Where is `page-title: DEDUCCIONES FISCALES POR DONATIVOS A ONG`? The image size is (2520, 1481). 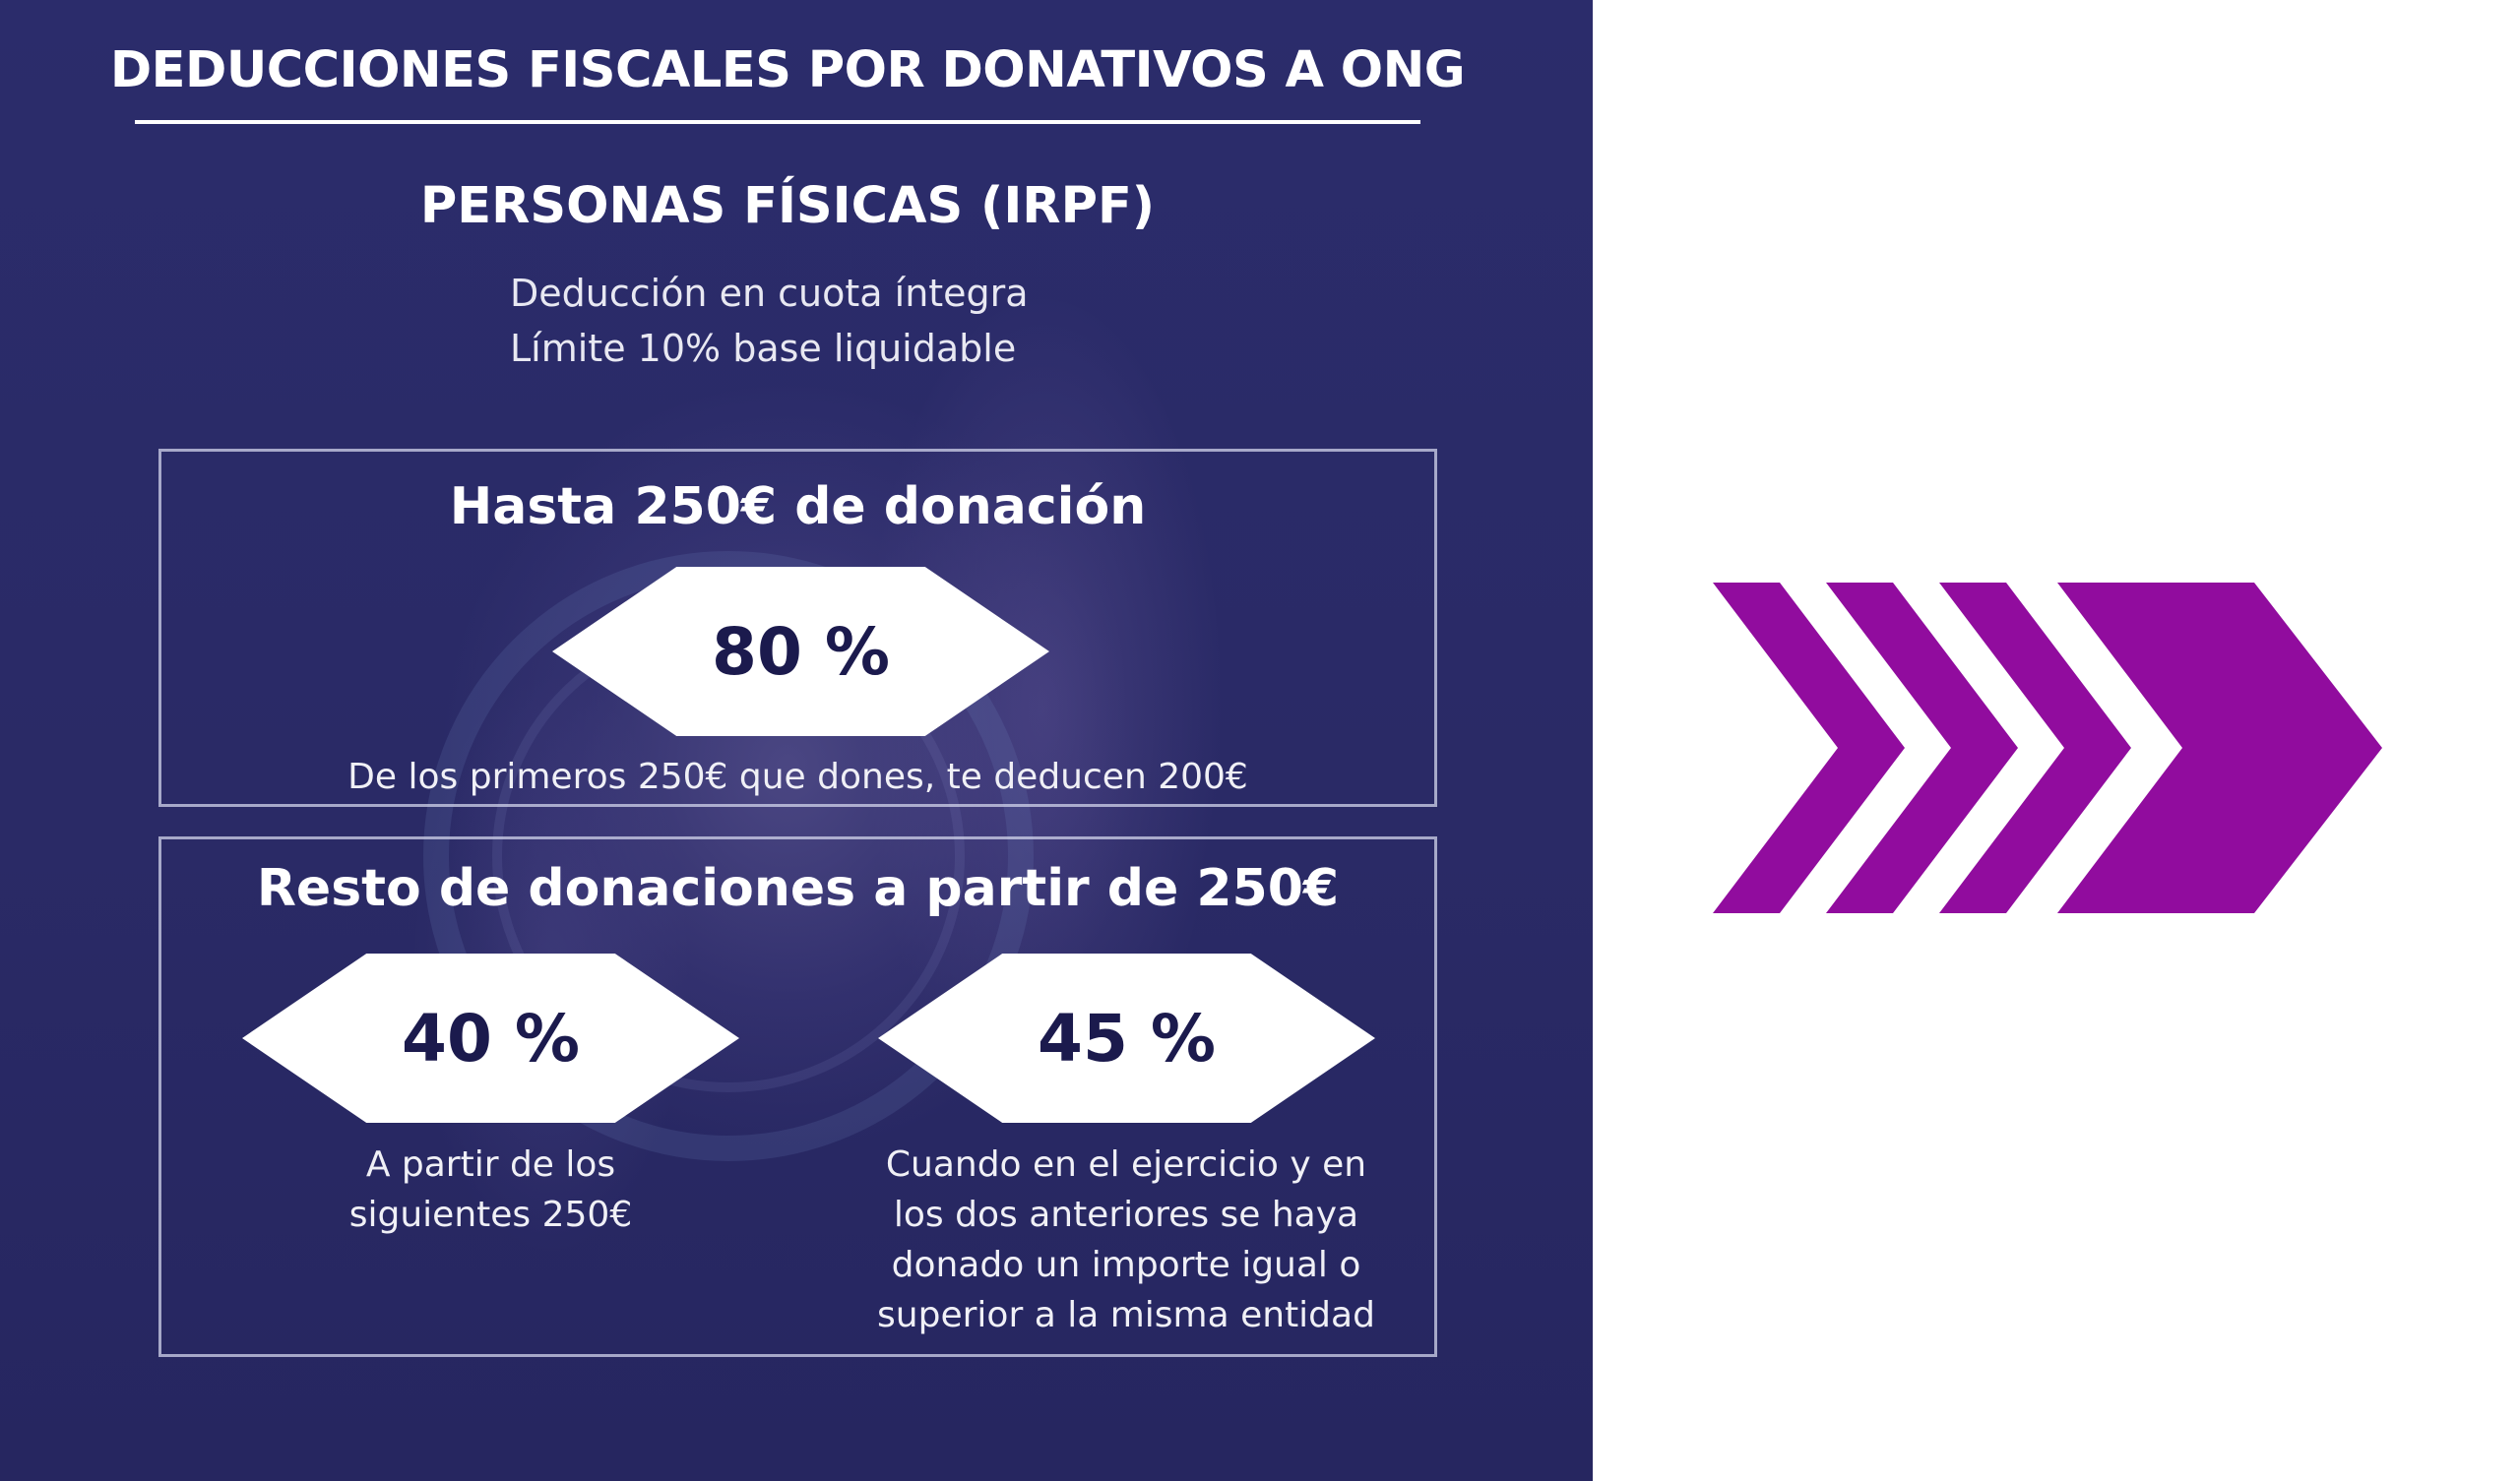 page-title: DEDUCCIONES FISCALES POR DONATIVOS A ONG is located at coordinates (787, 70).